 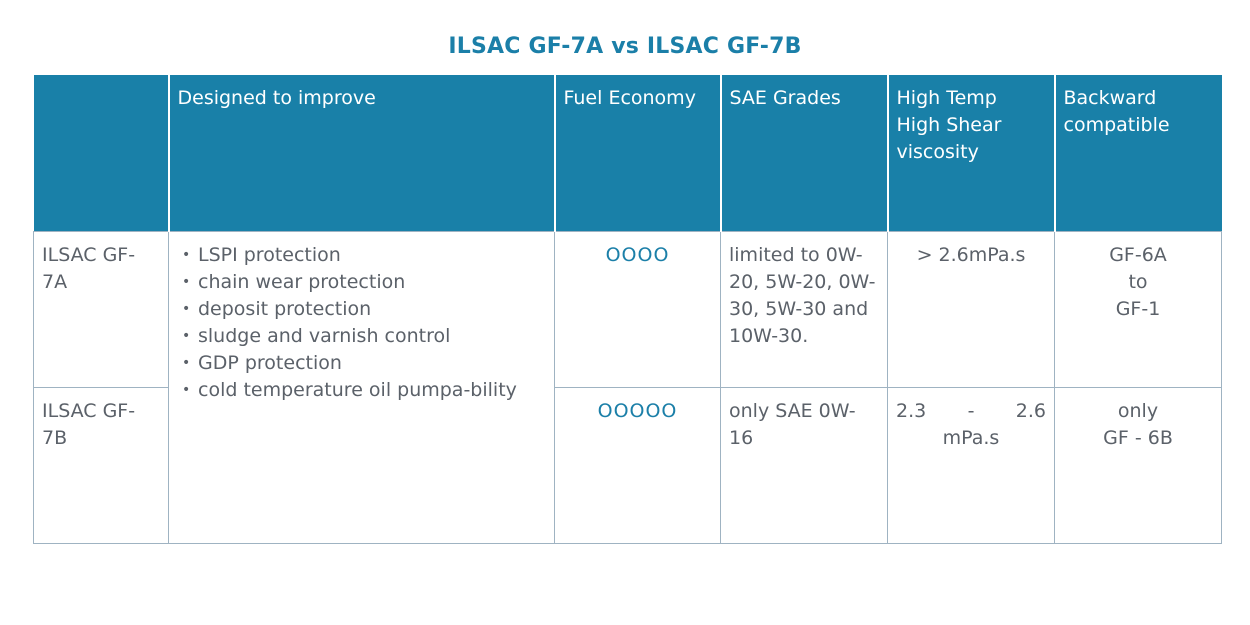 What do you see at coordinates (637, 465) in the screenshot?
I see `fuel-economy-gf7b: OOOOO` at bounding box center [637, 465].